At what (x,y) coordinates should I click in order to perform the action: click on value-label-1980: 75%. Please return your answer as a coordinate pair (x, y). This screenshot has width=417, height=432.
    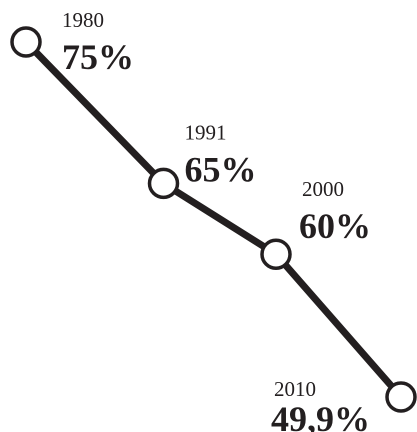
    Looking at the image, I should click on (98, 57).